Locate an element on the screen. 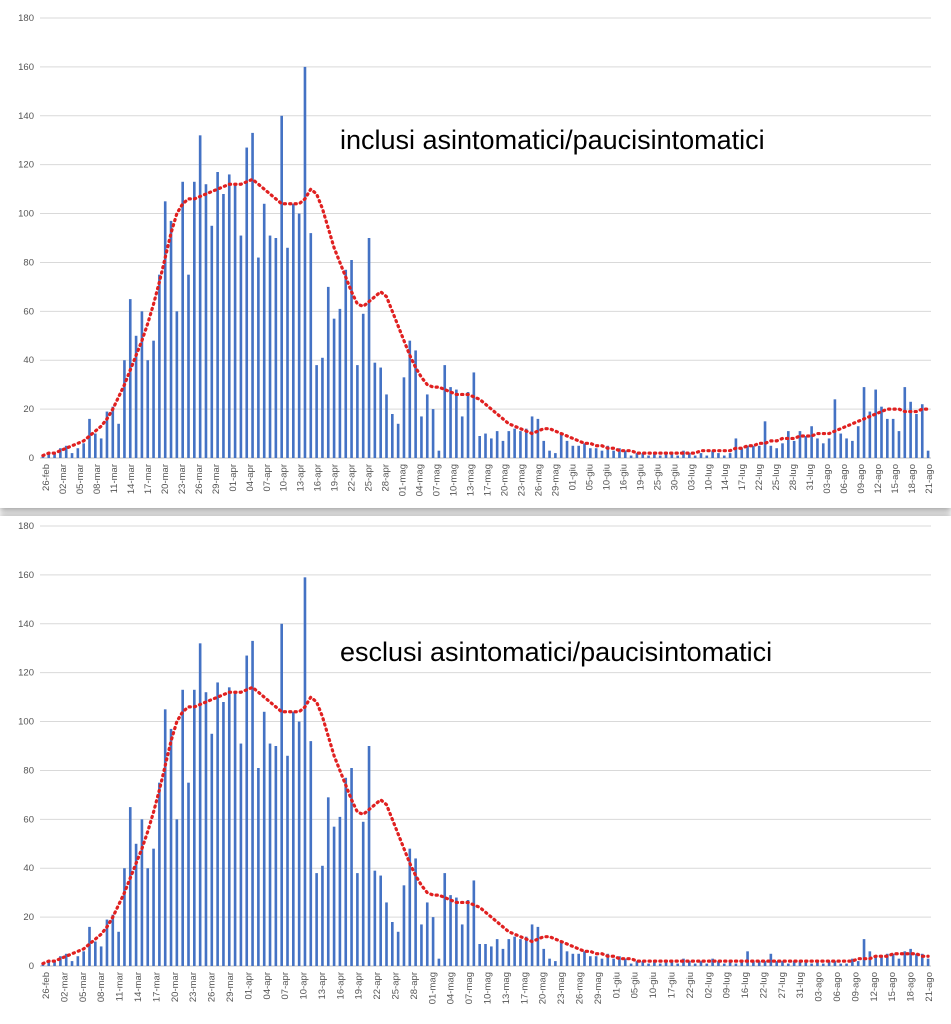  x-tick-label: 05-giu is located at coordinates (635, 985).